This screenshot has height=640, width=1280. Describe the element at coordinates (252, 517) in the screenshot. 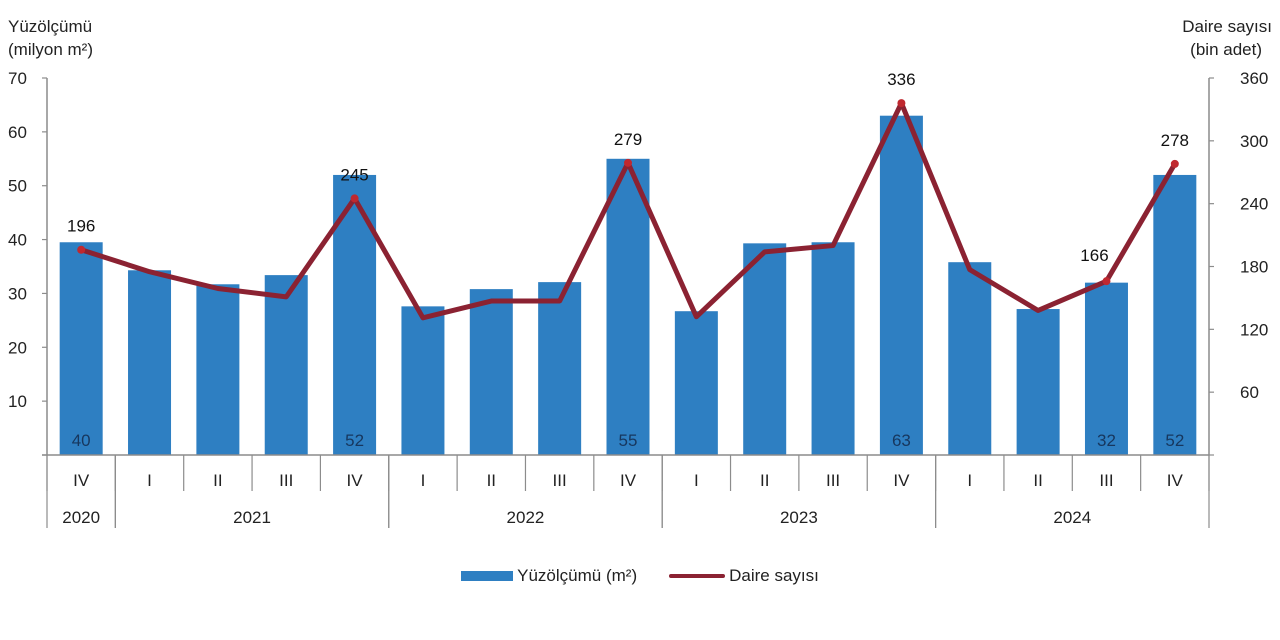

I see `year-label: 2021` at that location.